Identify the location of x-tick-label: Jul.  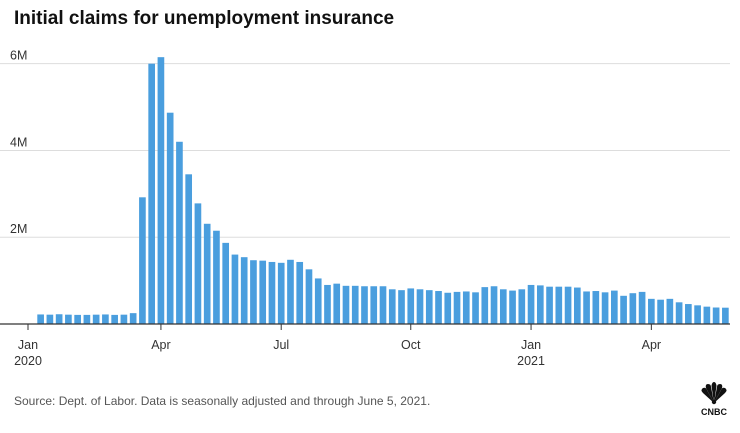
(281, 345).